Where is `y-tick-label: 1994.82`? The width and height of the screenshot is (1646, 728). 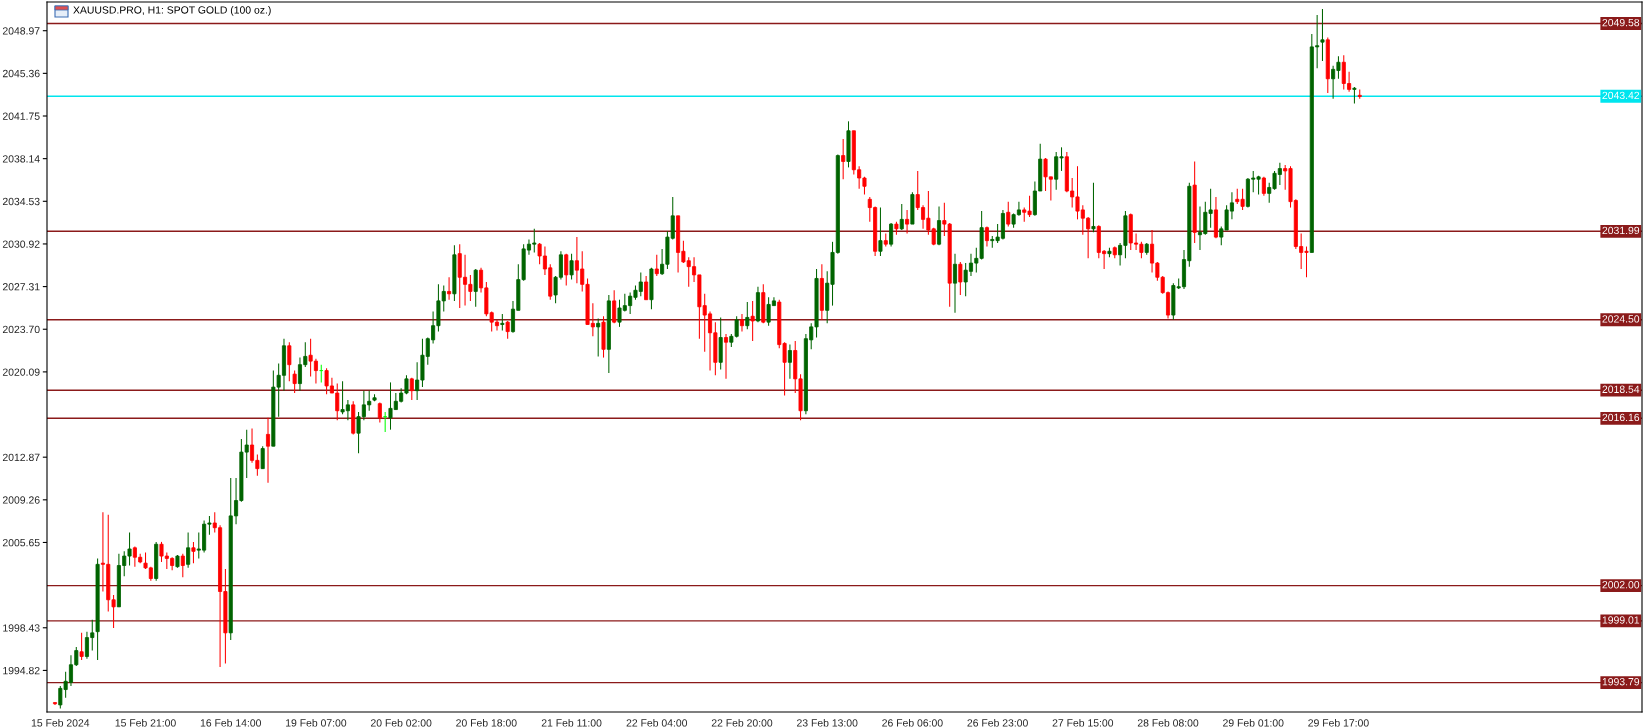
y-tick-label: 1994.82 is located at coordinates (21, 670).